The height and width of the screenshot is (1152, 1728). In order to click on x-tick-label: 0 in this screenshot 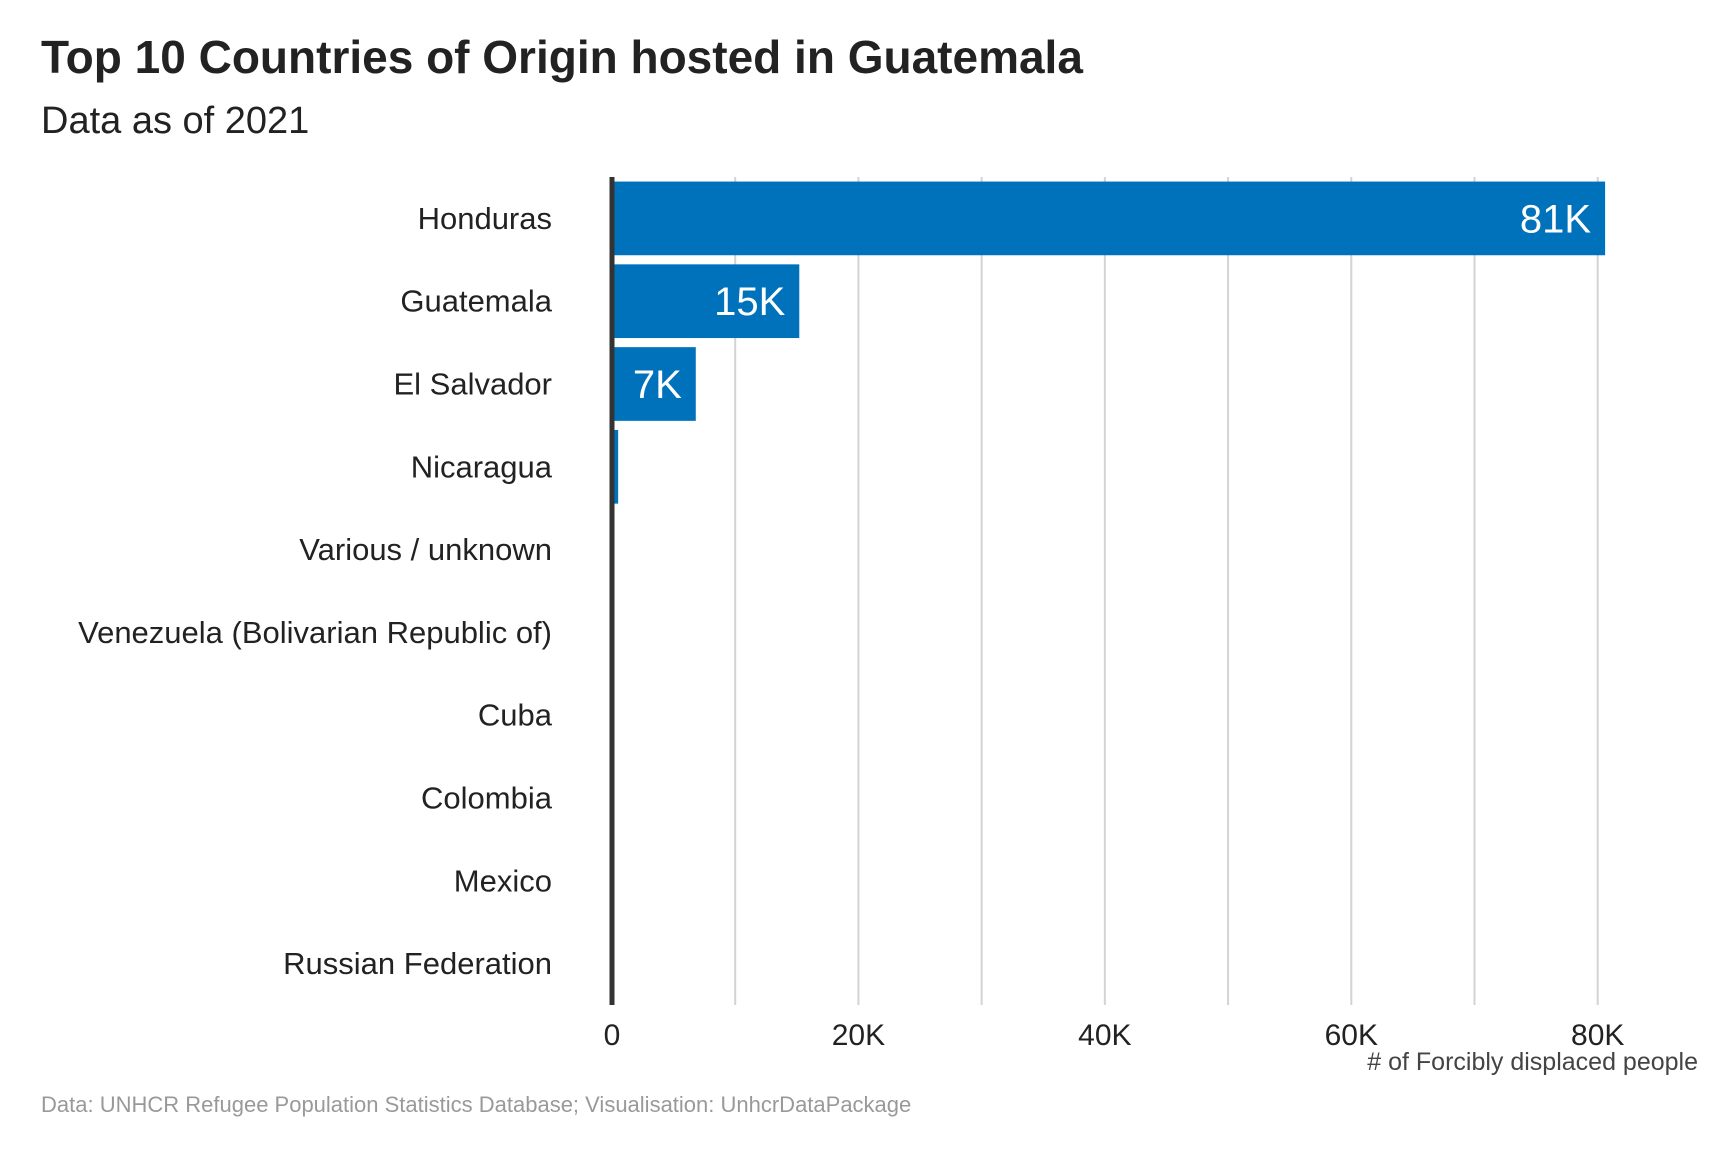, I will do `click(612, 1035)`.